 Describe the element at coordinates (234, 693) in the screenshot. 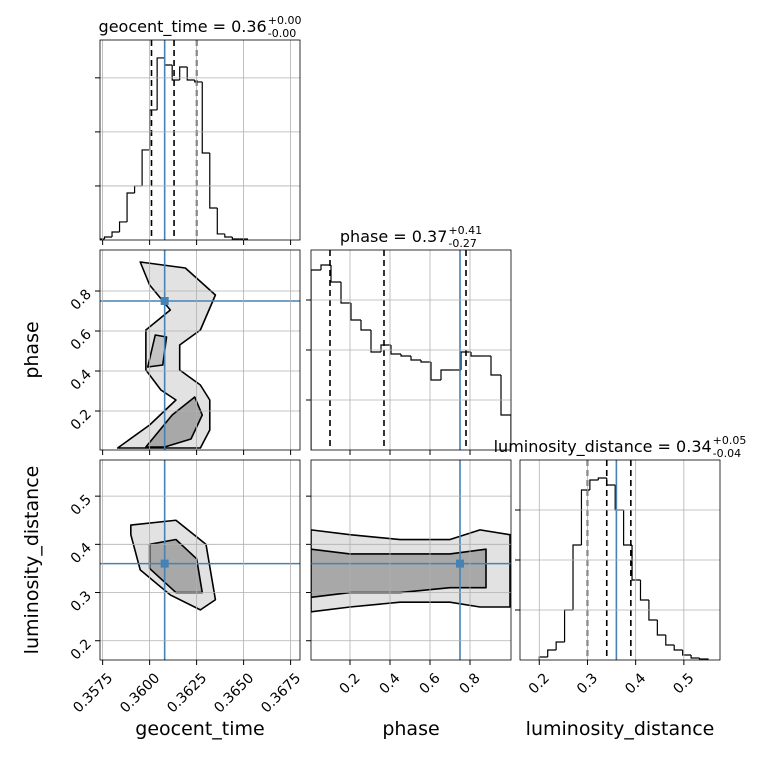

I see `x-tick-label: 0.3650` at that location.